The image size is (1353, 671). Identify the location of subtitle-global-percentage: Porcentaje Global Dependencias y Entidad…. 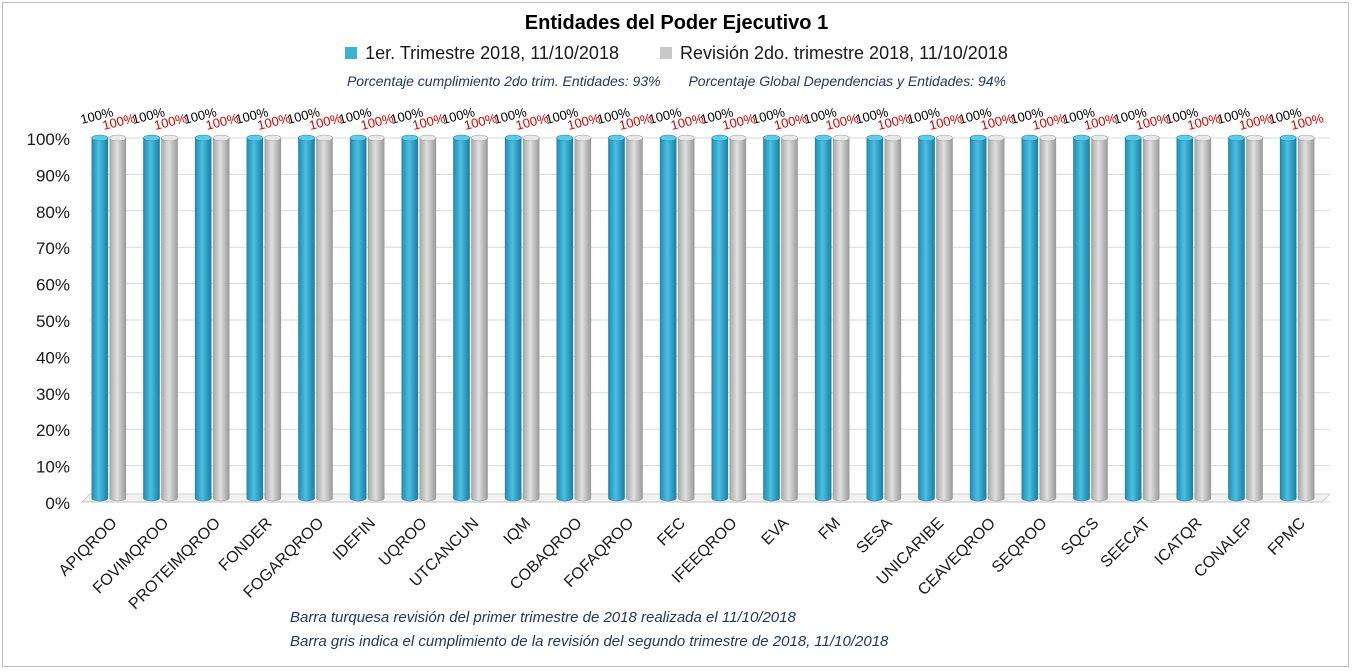
(847, 81).